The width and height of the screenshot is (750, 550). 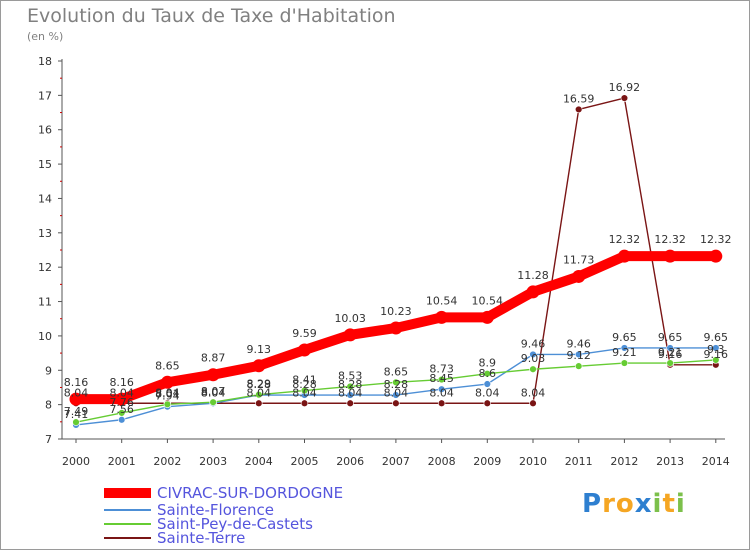 What do you see at coordinates (250, 493) in the screenshot?
I see `legend-label: CIVRAC-SUR-DORDOGNE` at bounding box center [250, 493].